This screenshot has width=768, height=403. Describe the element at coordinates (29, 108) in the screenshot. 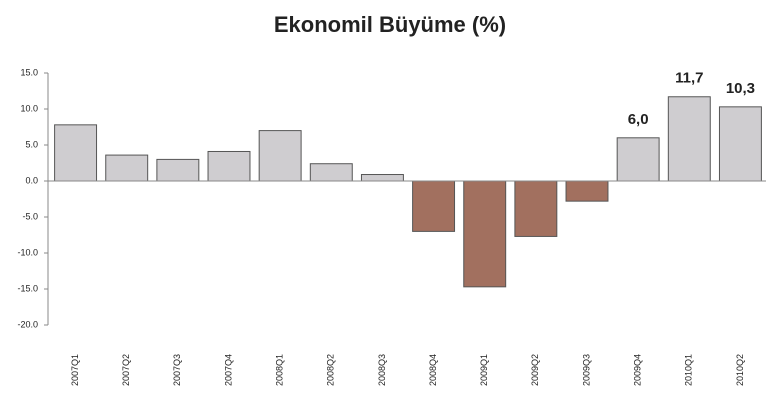

I see `y-tick-label: 10.0` at that location.